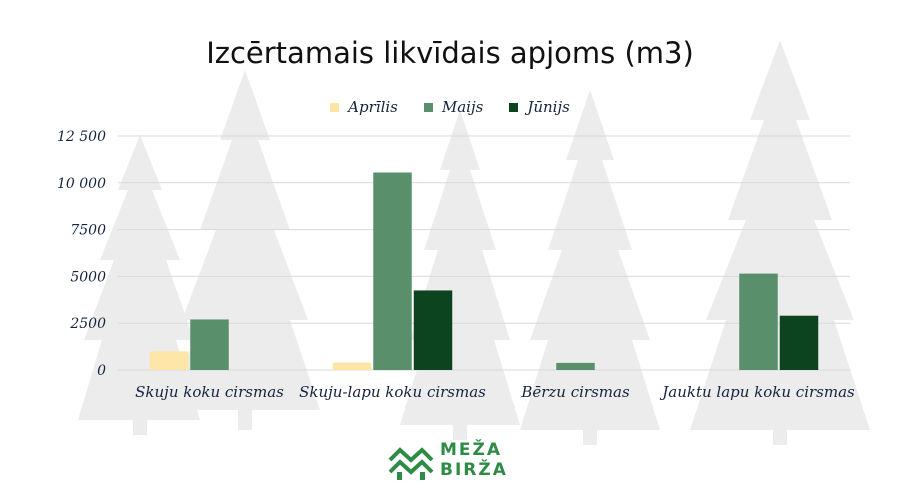  I want to click on legend-label-series-1: Aprīlis, so click(373, 107).